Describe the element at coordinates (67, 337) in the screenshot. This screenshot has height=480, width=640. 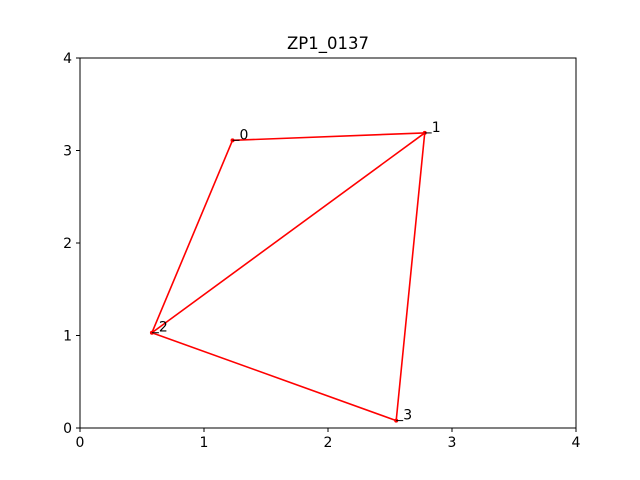
I see `y-tick-label-1: 1` at that location.